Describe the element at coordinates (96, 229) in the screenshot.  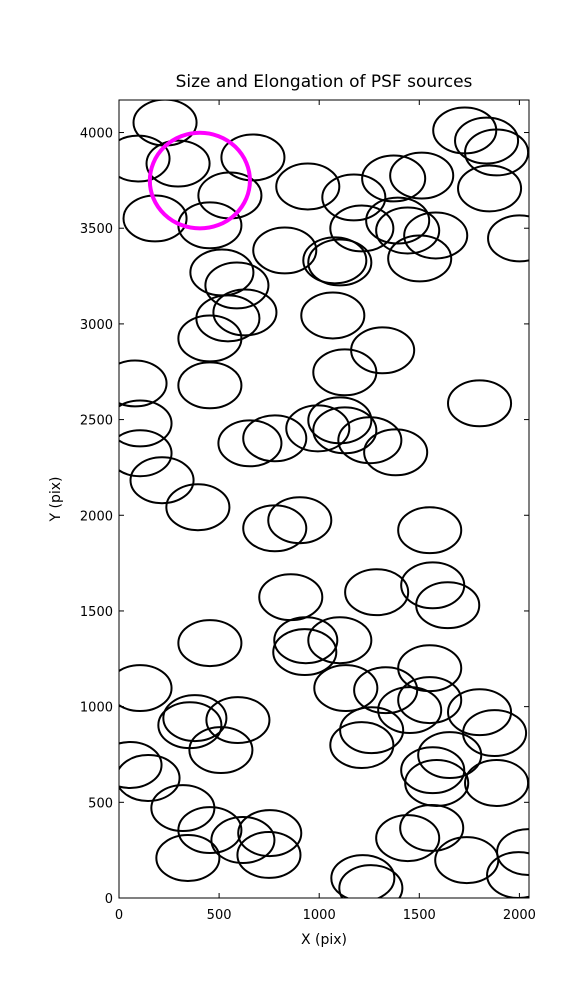
I see `y-tick-label: 3500` at that location.